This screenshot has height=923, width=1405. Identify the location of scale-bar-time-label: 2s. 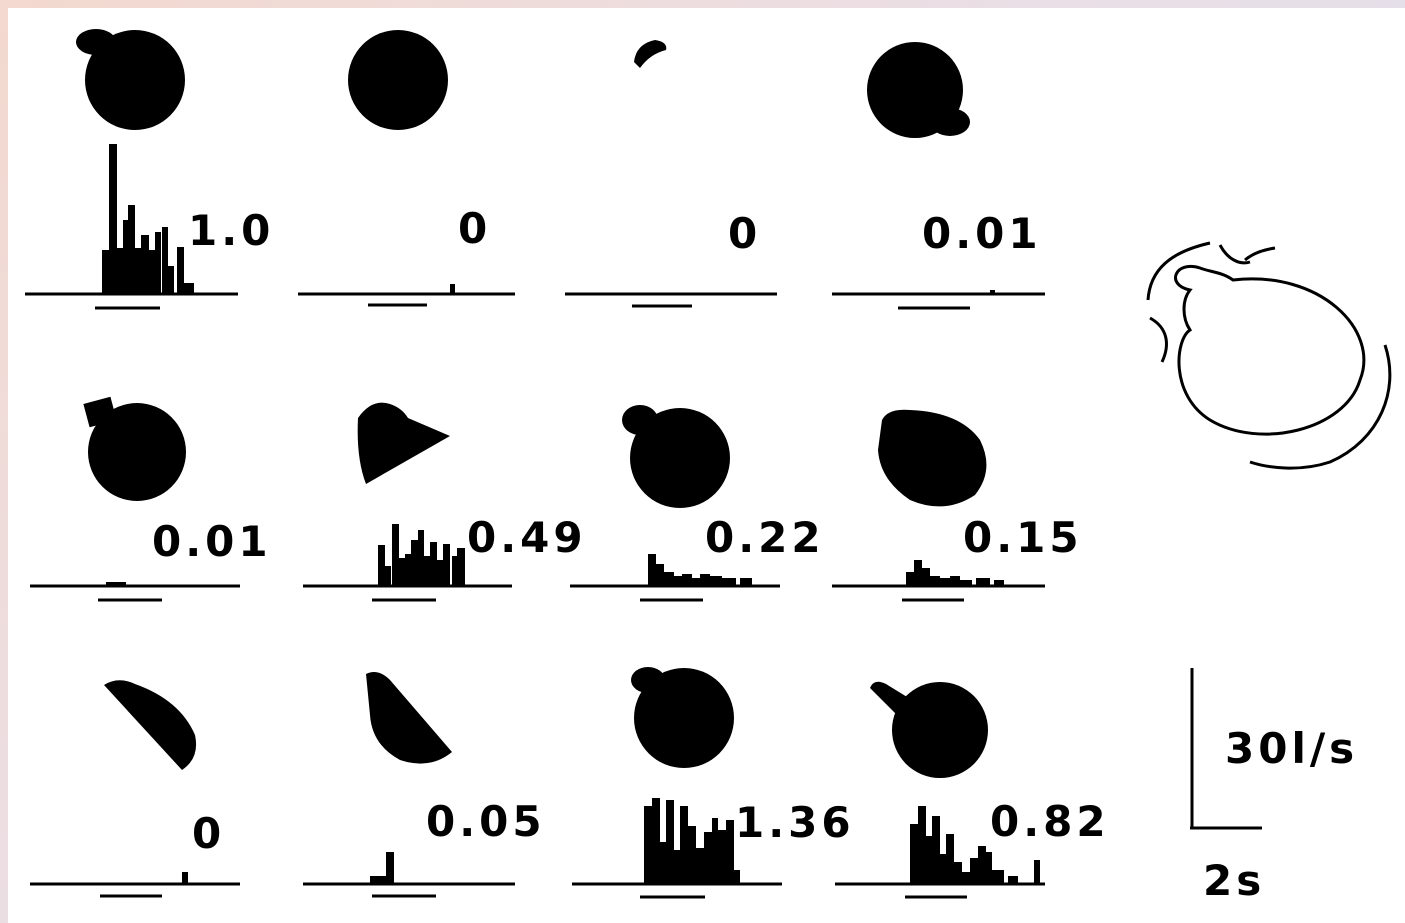
(1234, 880).